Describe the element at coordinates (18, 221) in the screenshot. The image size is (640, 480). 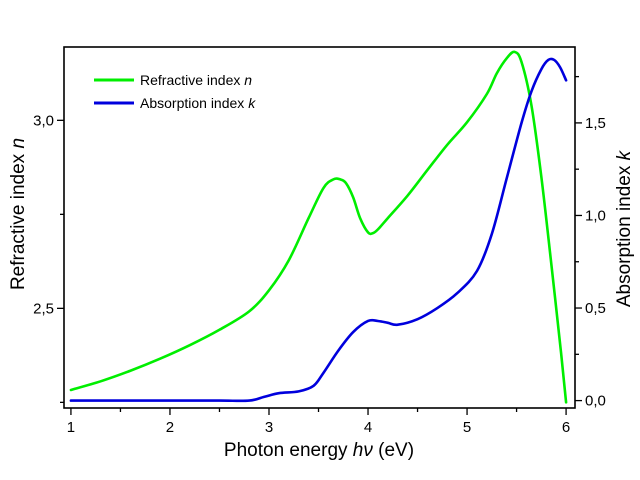
I see `left-y-axis-title-text: Refractive index` at that location.